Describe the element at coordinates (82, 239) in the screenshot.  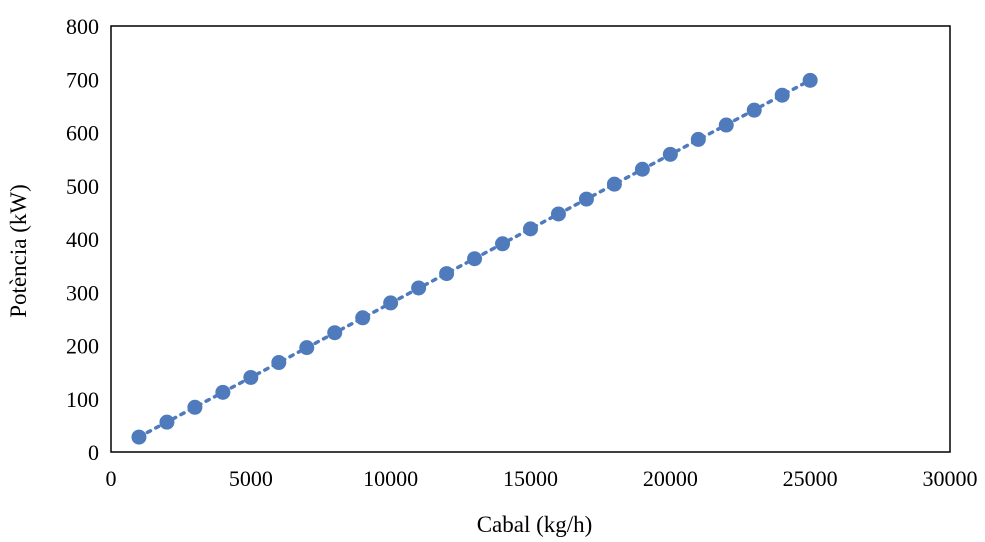
I see `y-tick-label: 400` at that location.